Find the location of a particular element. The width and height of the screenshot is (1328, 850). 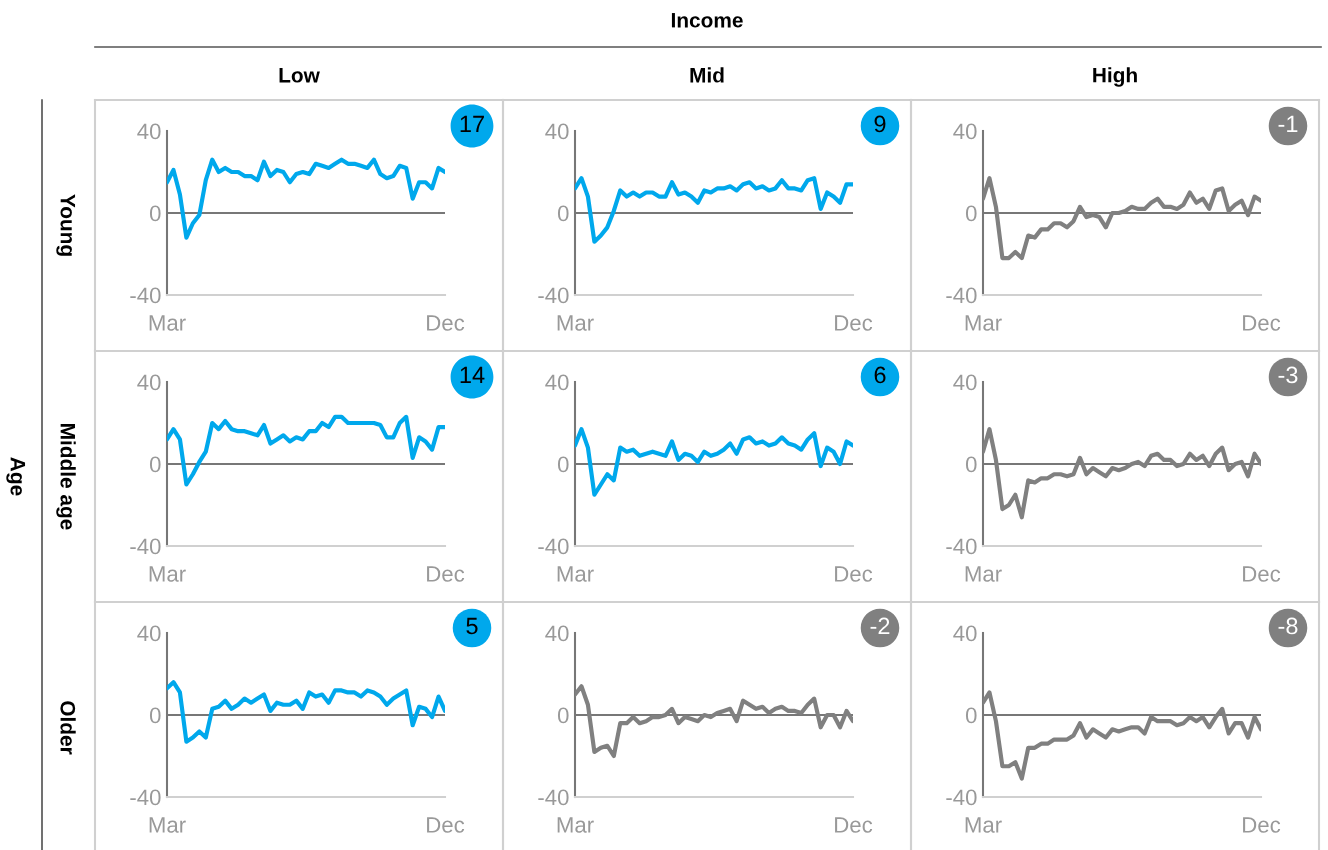

y-axis-title: Older is located at coordinates (68, 728).